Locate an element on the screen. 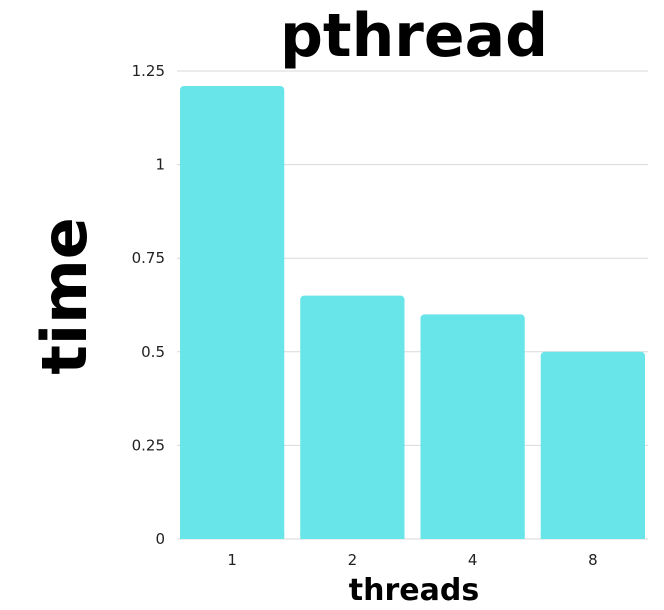  x-tick-label: 2 is located at coordinates (353, 560).